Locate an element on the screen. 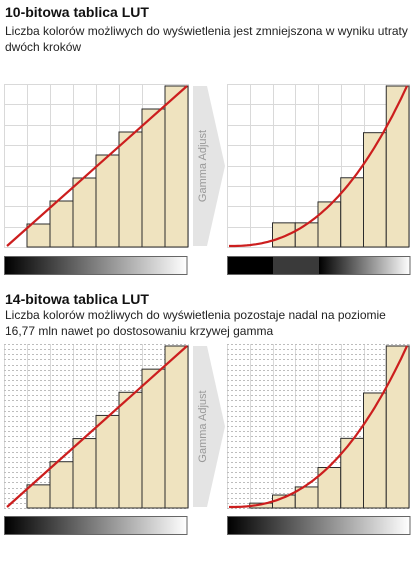 This screenshot has width=414, height=570. gradient-frame is located at coordinates (319, 265).